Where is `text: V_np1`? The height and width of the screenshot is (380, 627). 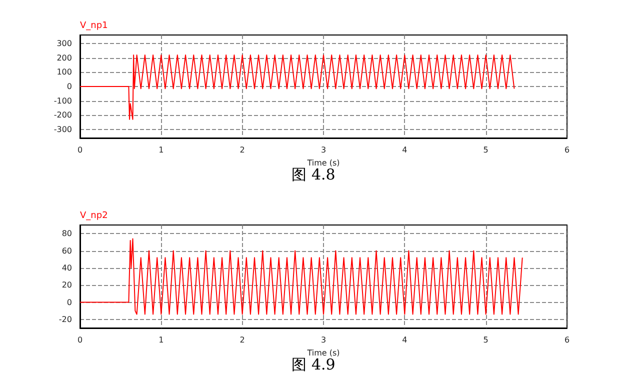
text: V_np1 is located at coordinates (94, 26).